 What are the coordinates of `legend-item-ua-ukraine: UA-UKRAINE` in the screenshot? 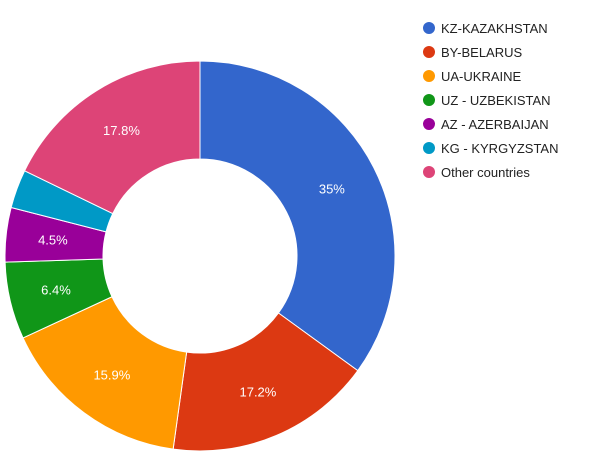 It's located at (491, 76).